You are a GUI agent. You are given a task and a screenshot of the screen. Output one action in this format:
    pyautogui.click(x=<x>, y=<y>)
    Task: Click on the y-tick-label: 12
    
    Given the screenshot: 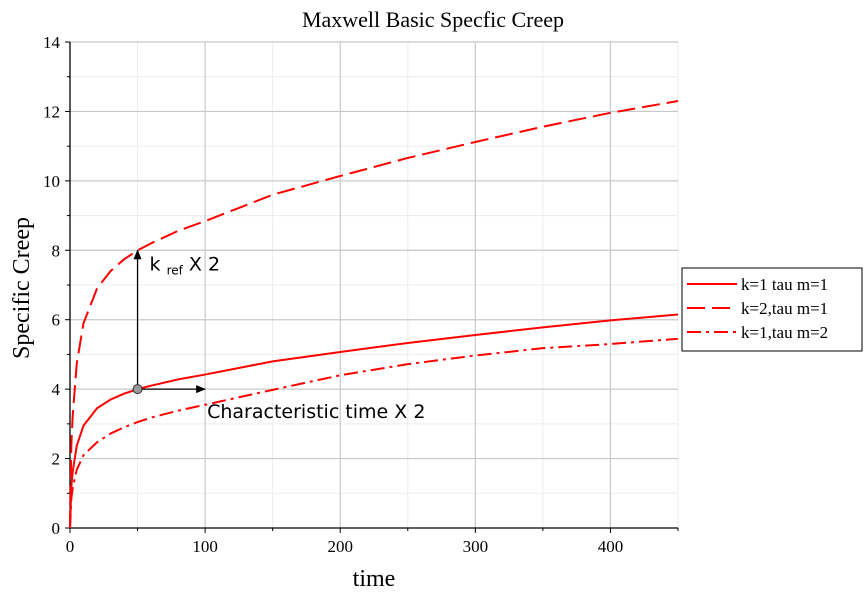 What is the action you would take?
    pyautogui.click(x=51, y=111)
    